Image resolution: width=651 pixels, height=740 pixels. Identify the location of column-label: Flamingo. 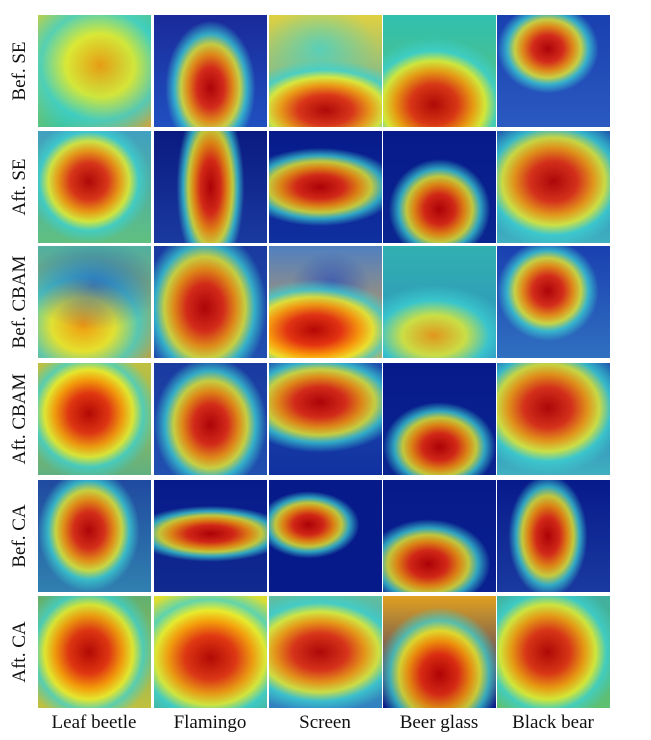
(210, 722).